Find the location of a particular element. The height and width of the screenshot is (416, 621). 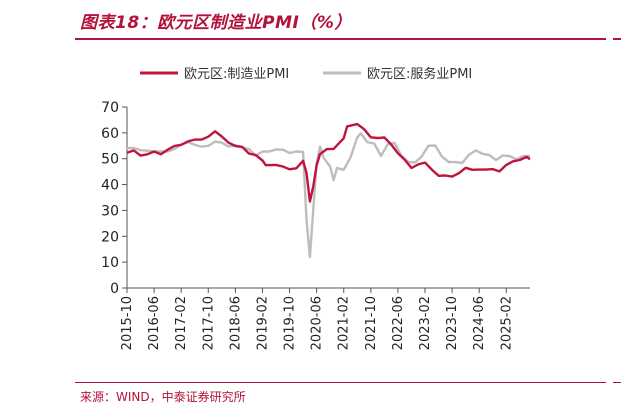

title-rule is located at coordinates (340, 39).